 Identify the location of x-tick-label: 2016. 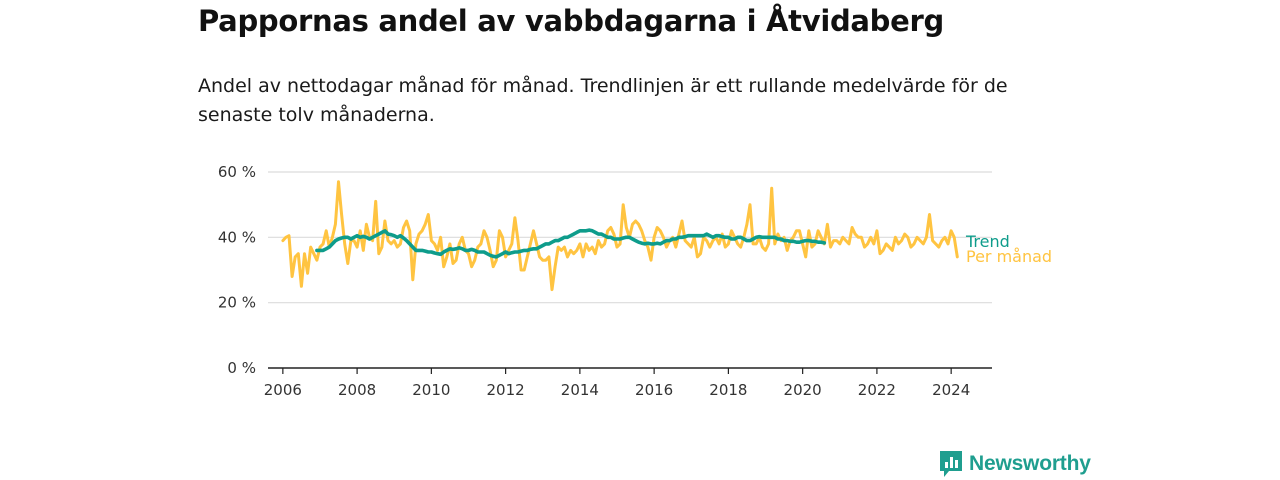
(654, 390).